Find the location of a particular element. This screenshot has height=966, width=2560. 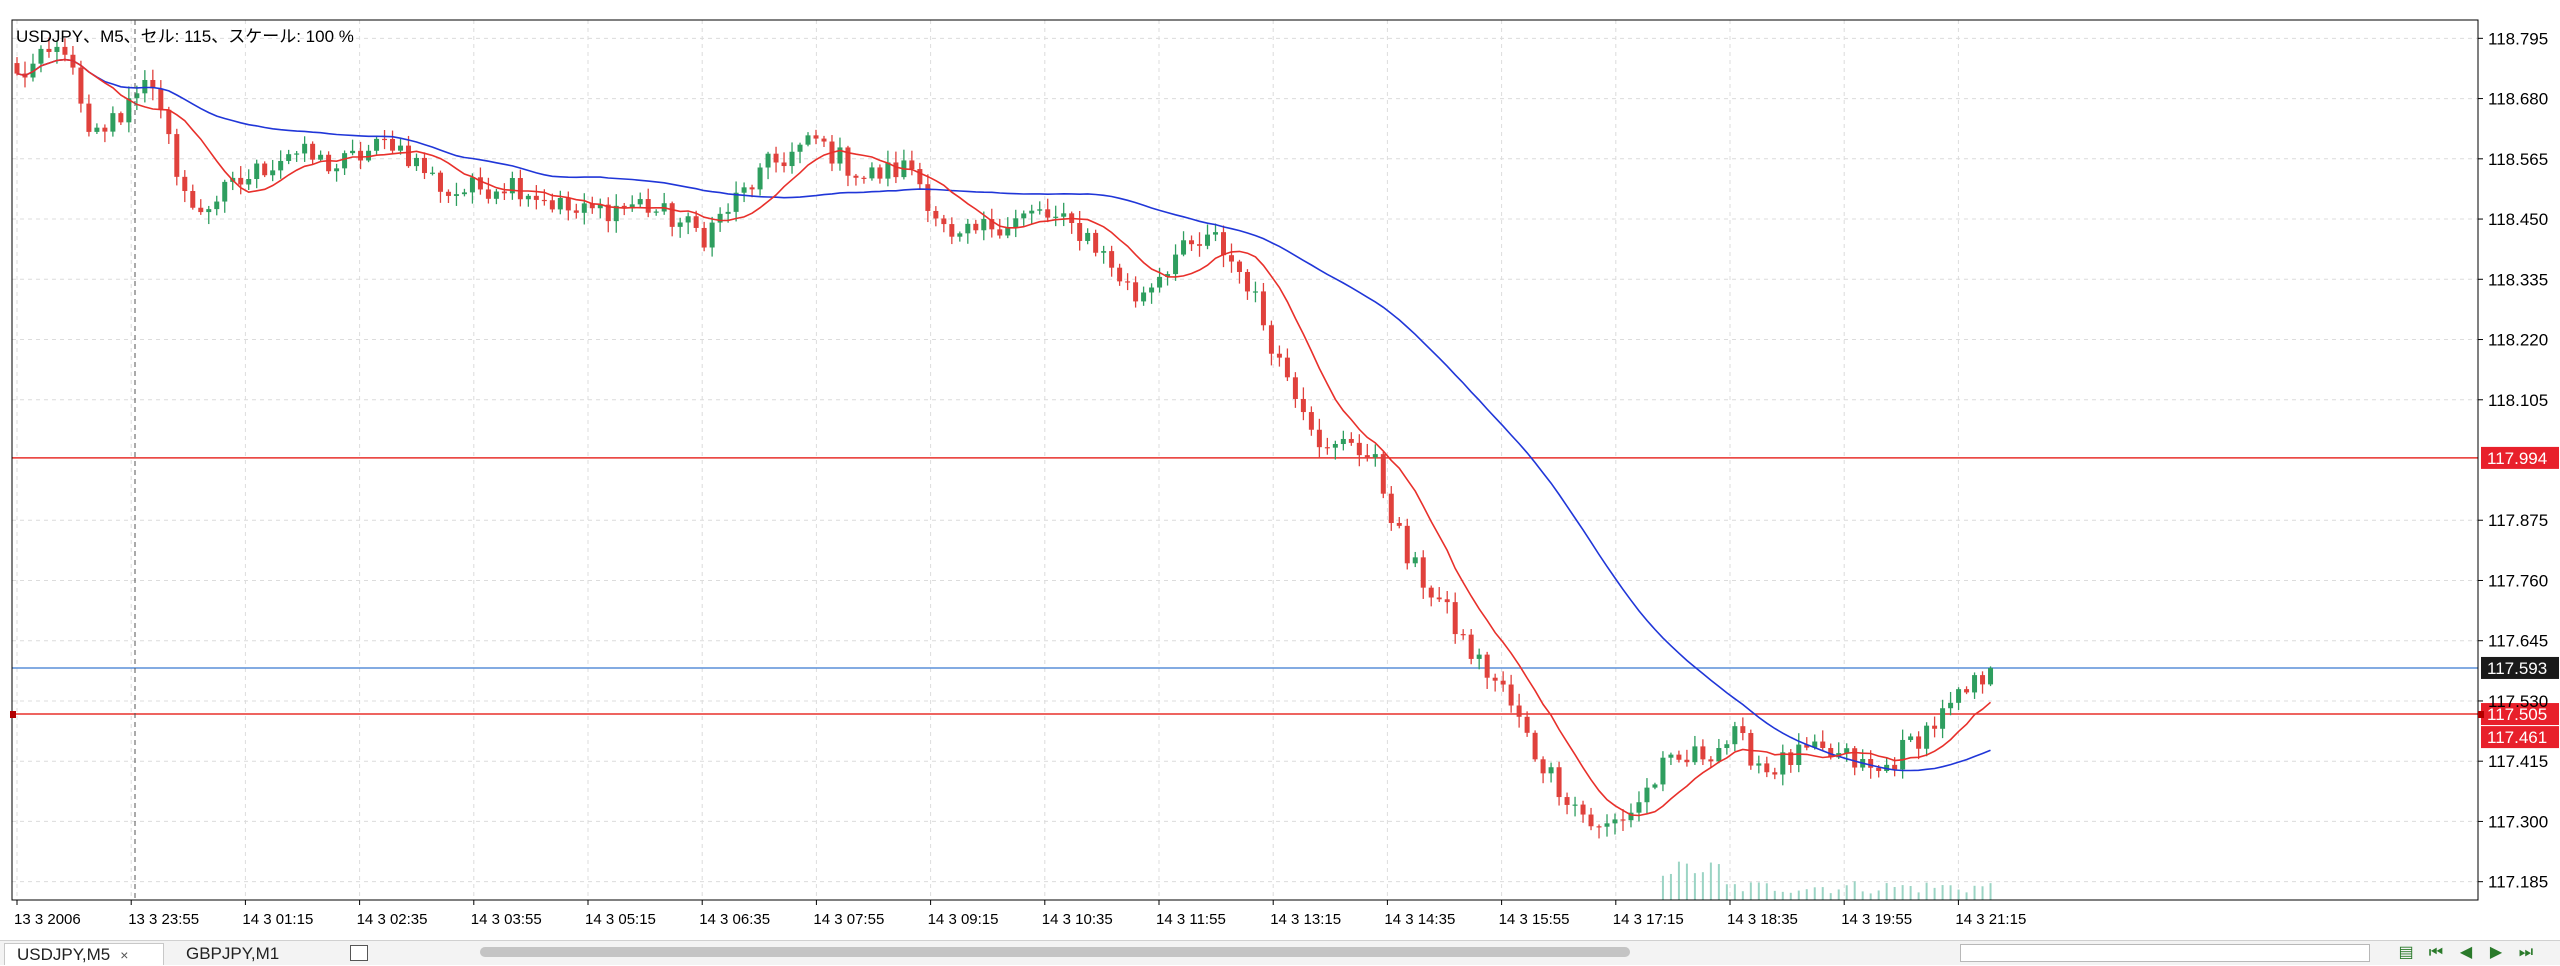

line-handle-right is located at coordinates (2481, 714).